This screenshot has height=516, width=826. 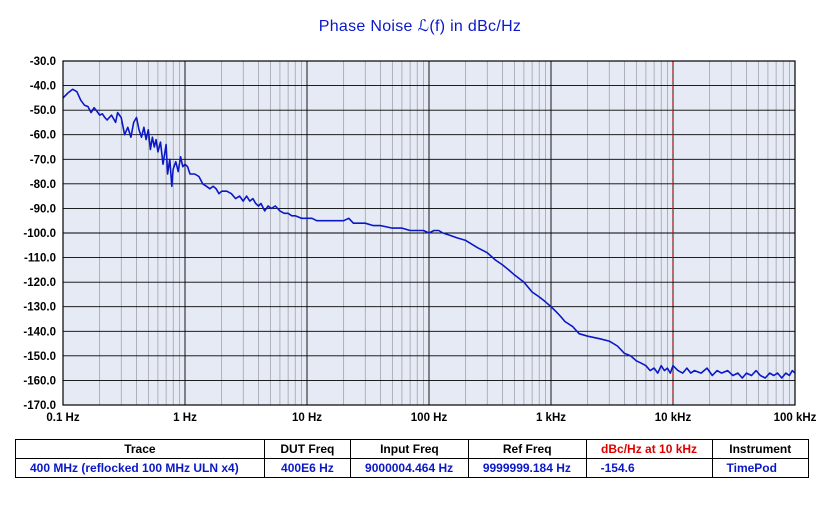 I want to click on y-tick-label: -120.0, so click(x=39, y=283).